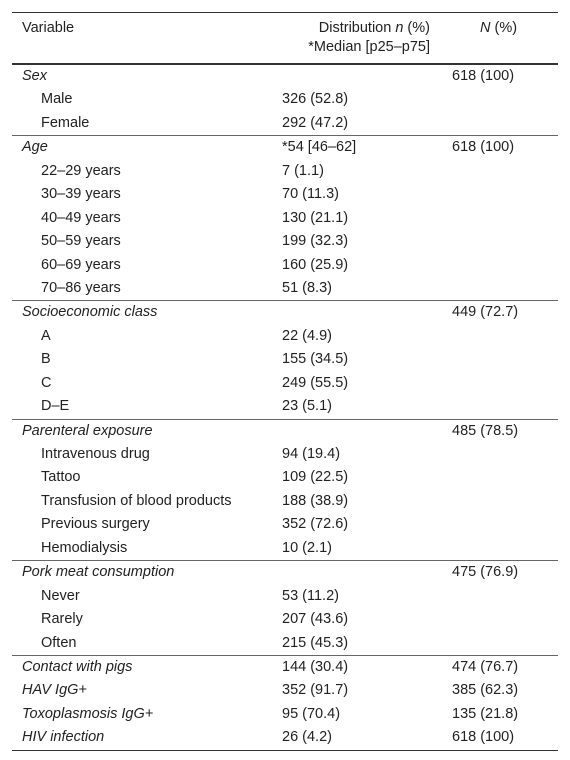 Image resolution: width=570 pixels, height=760 pixels. I want to click on distribution-cell: 7 (1.1), so click(303, 170).